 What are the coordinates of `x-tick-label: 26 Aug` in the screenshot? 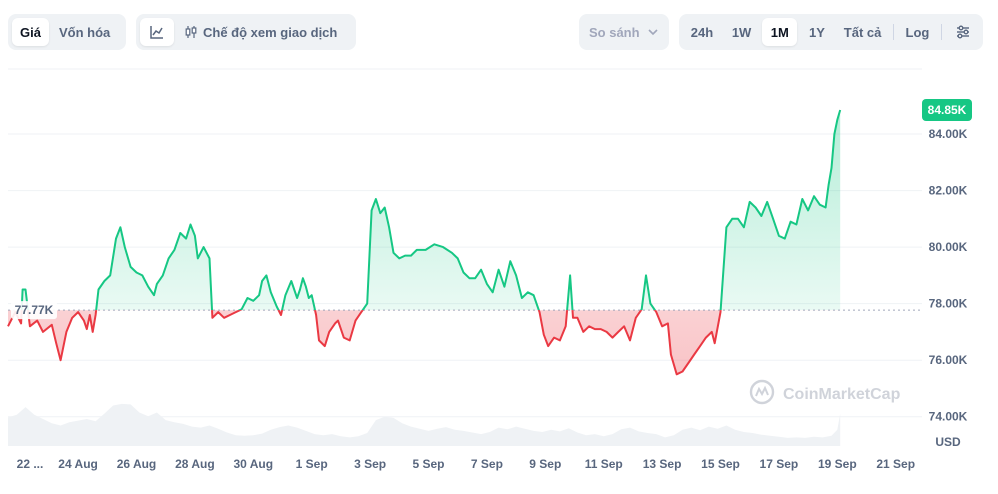 It's located at (137, 464).